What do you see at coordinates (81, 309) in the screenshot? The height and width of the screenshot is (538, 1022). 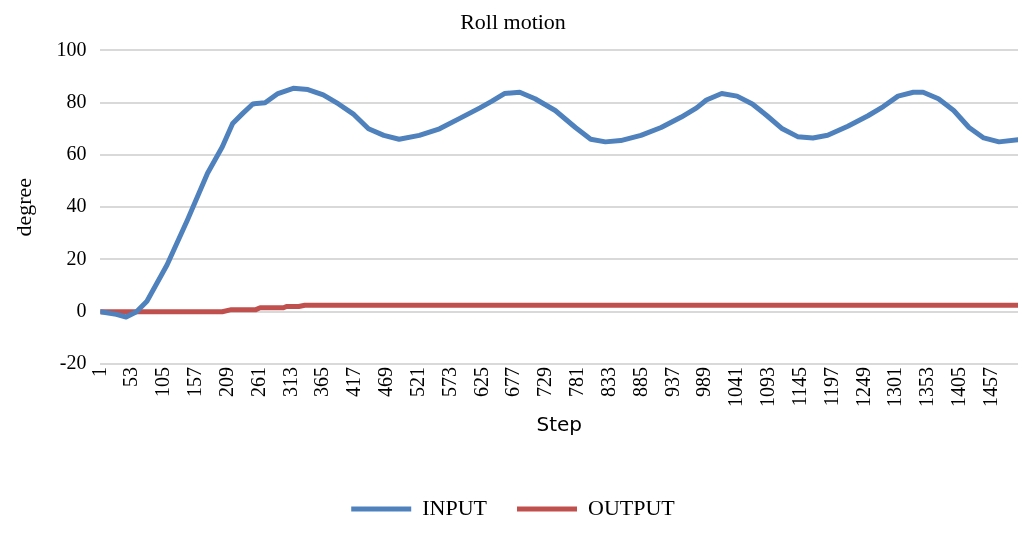 I see `y-tick-label: 0` at bounding box center [81, 309].